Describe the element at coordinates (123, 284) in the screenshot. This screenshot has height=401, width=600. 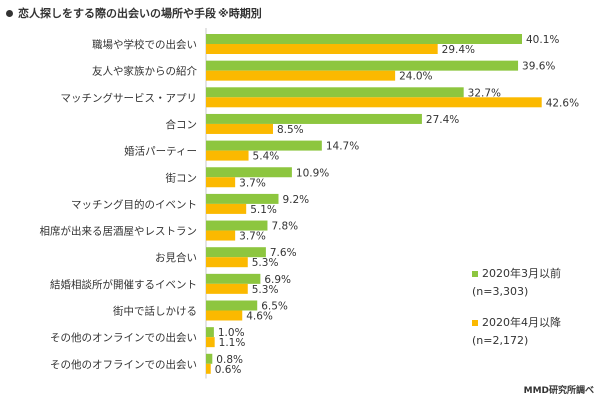
I see `category-label: 結婚相談所が開催するイベント` at that location.